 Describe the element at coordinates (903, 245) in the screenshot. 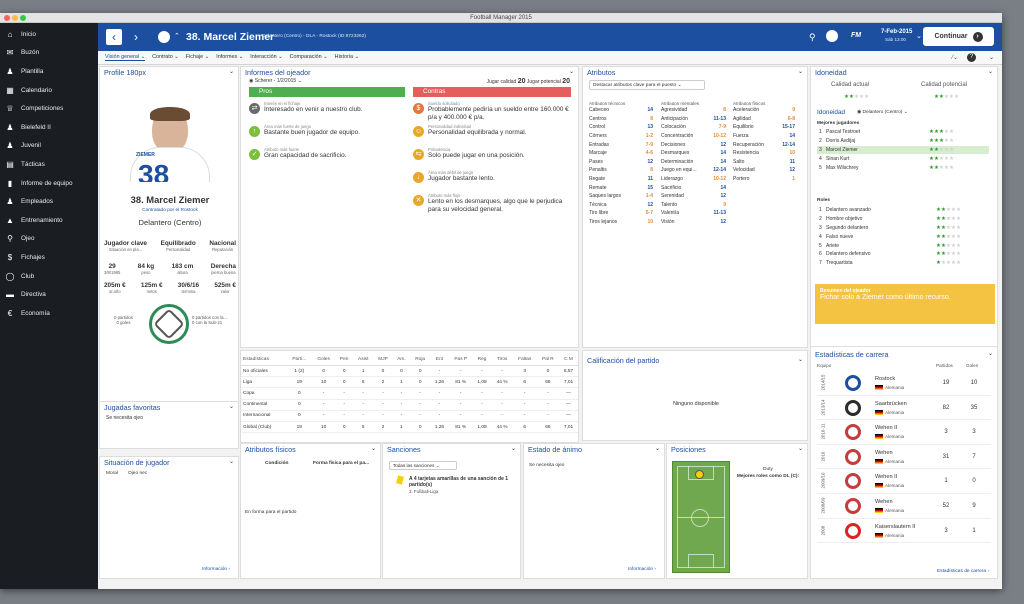

I see `role-row: 5 Ariete ★★★★★` at that location.